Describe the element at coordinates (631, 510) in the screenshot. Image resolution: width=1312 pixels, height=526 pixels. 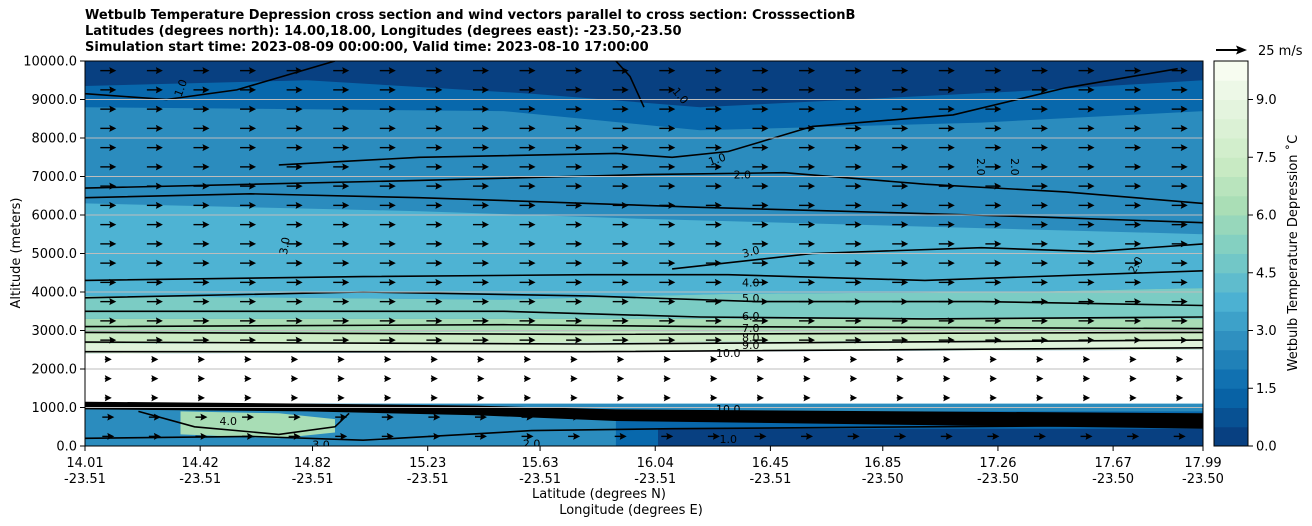
I see `x-axis-label-longitude: Longitude (degrees E)` at that location.